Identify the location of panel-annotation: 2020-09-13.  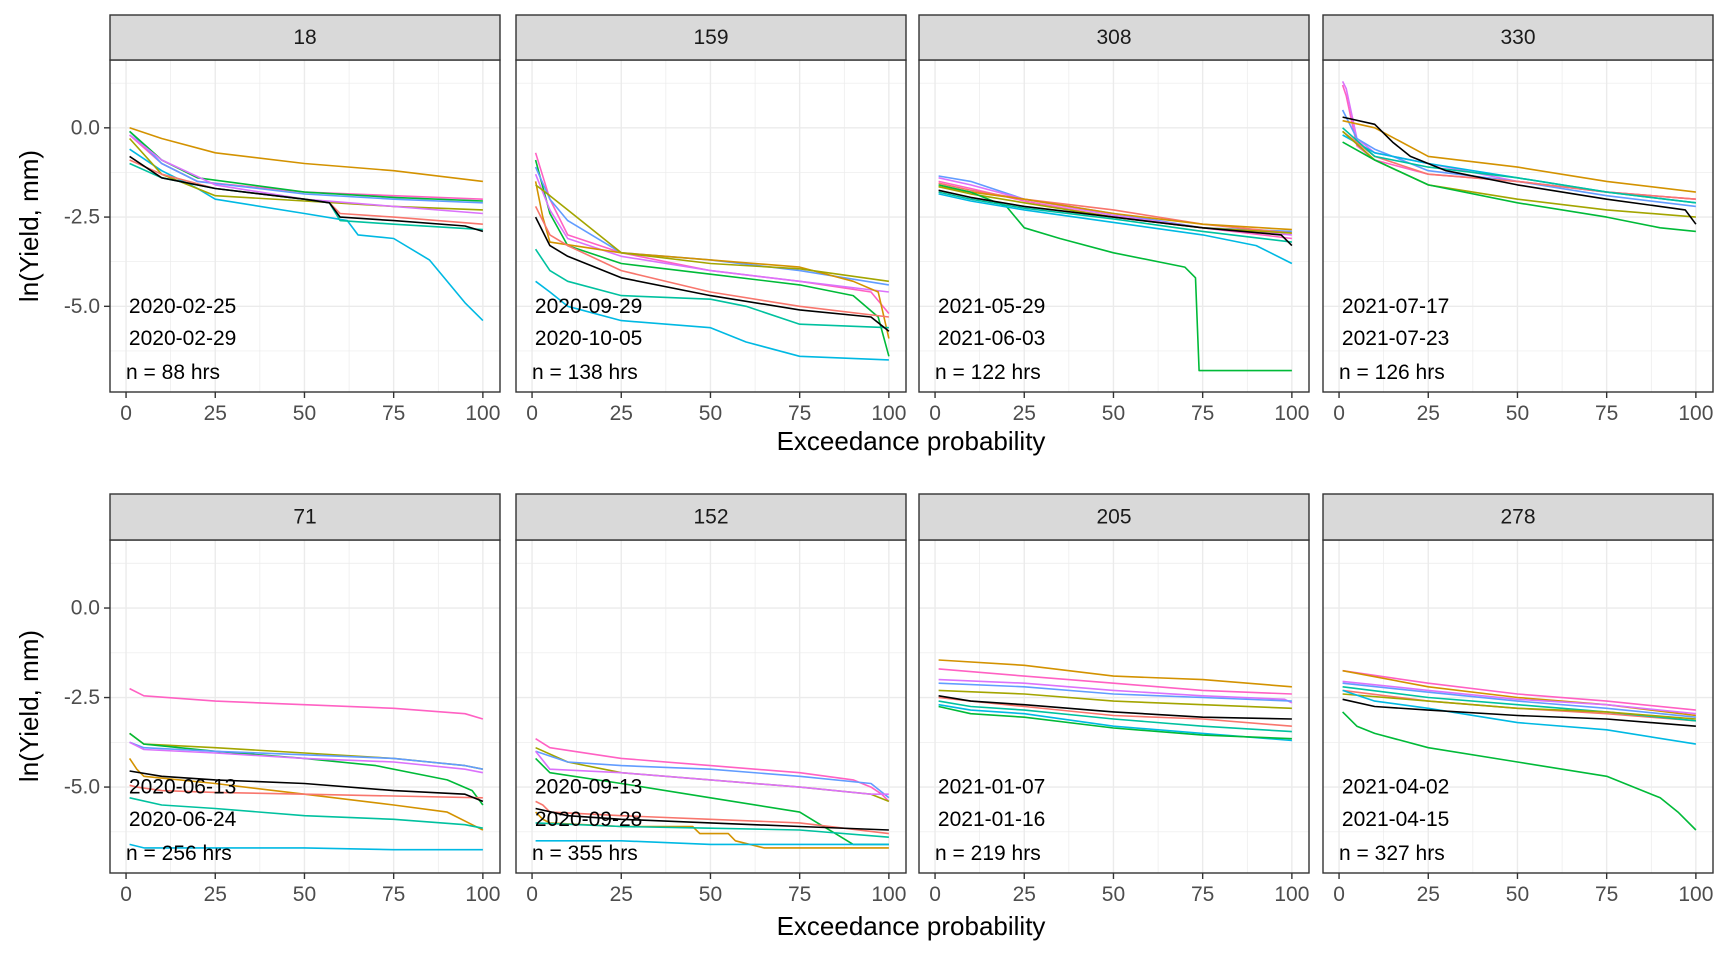
(588, 787).